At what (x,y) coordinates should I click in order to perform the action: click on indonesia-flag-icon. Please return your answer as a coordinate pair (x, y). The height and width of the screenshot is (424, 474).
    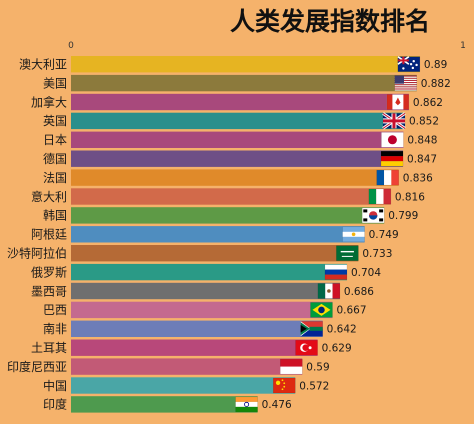
    Looking at the image, I should click on (291, 366).